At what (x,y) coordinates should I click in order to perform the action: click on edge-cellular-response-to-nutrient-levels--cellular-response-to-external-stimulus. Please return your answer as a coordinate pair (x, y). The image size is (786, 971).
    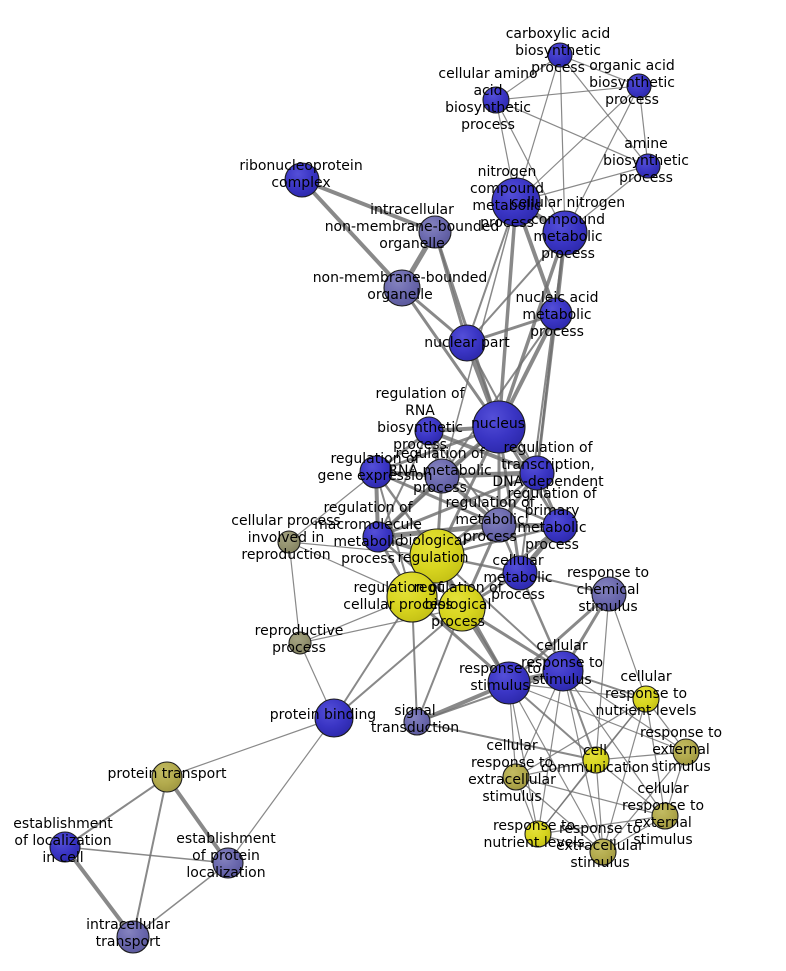
    Looking at the image, I should click on (655, 757).